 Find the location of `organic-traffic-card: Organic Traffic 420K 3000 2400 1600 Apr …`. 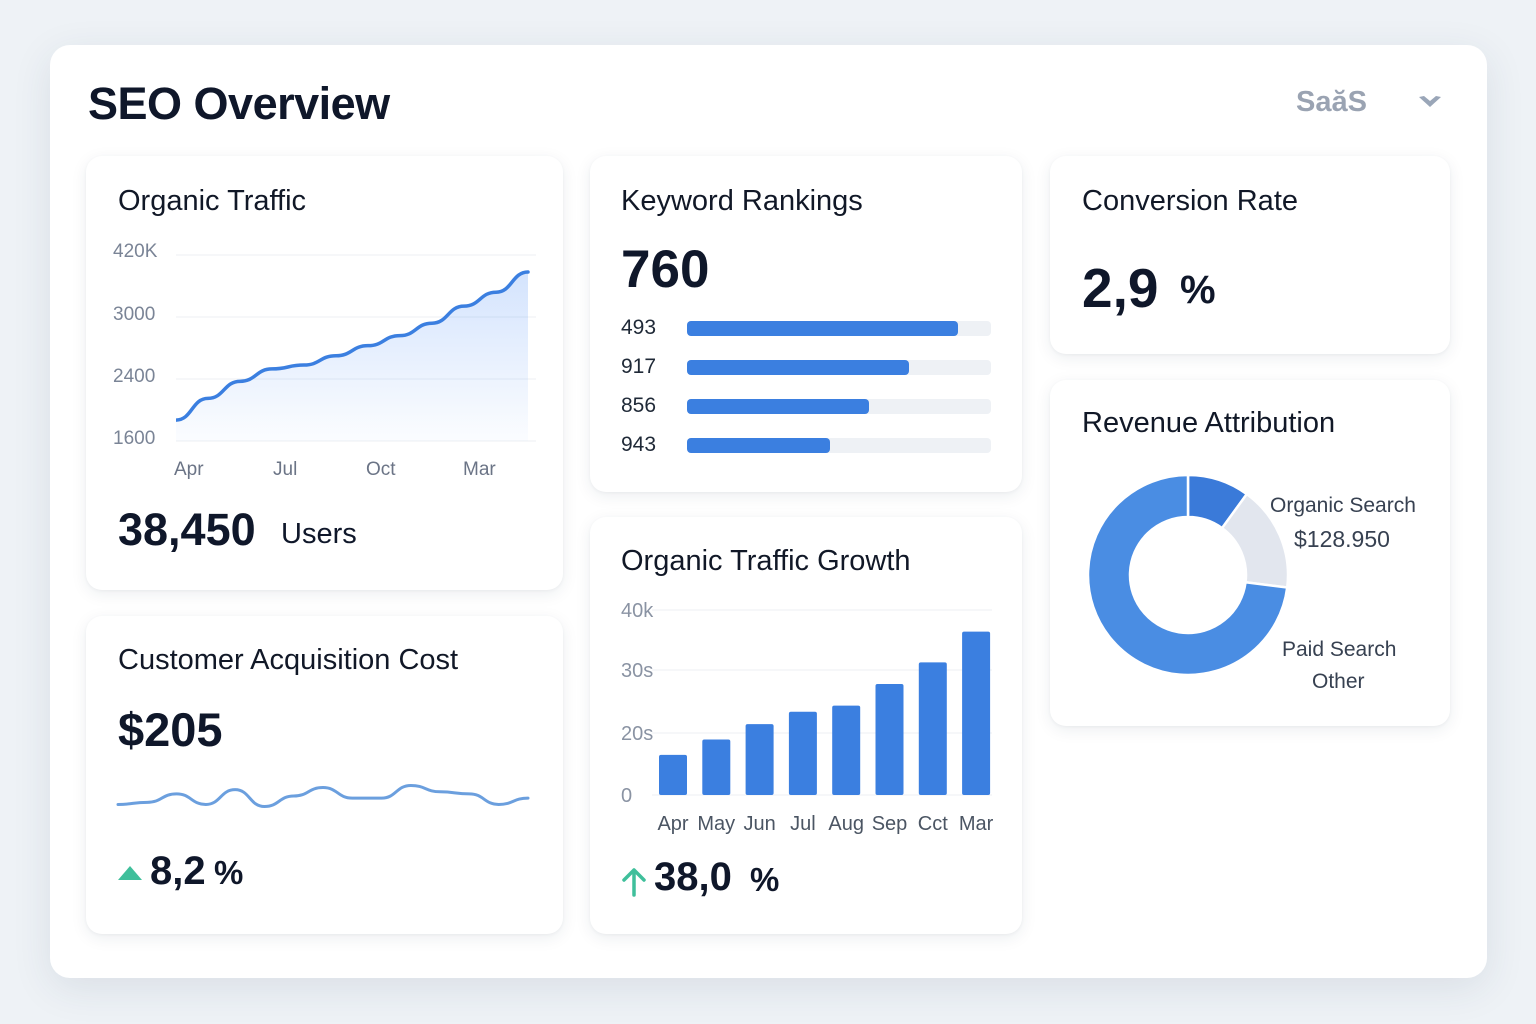

organic-traffic-card: Organic Traffic 420K 3000 2400 1600 Apr … is located at coordinates (324, 373).